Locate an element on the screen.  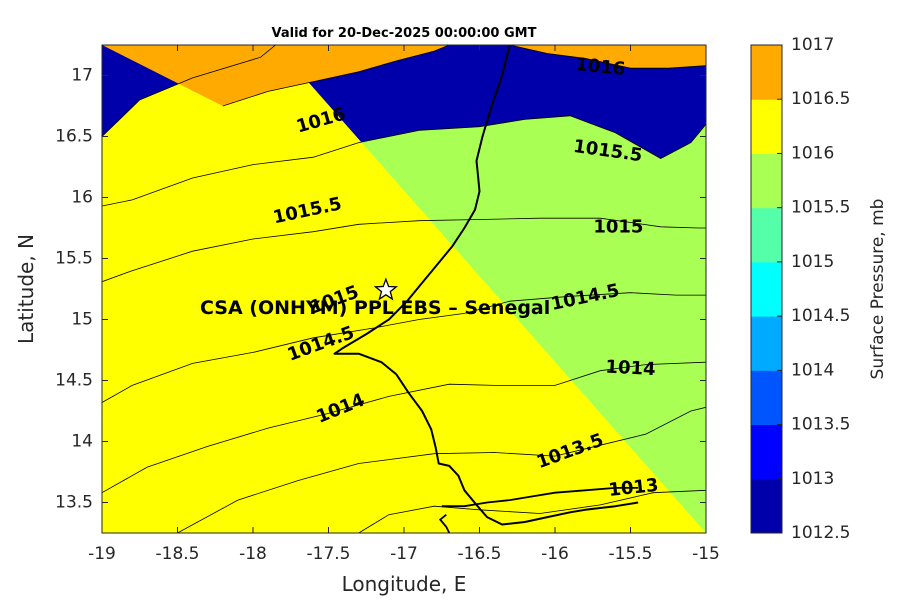
colorbar-tick-label: 1017 is located at coordinates (812, 45).